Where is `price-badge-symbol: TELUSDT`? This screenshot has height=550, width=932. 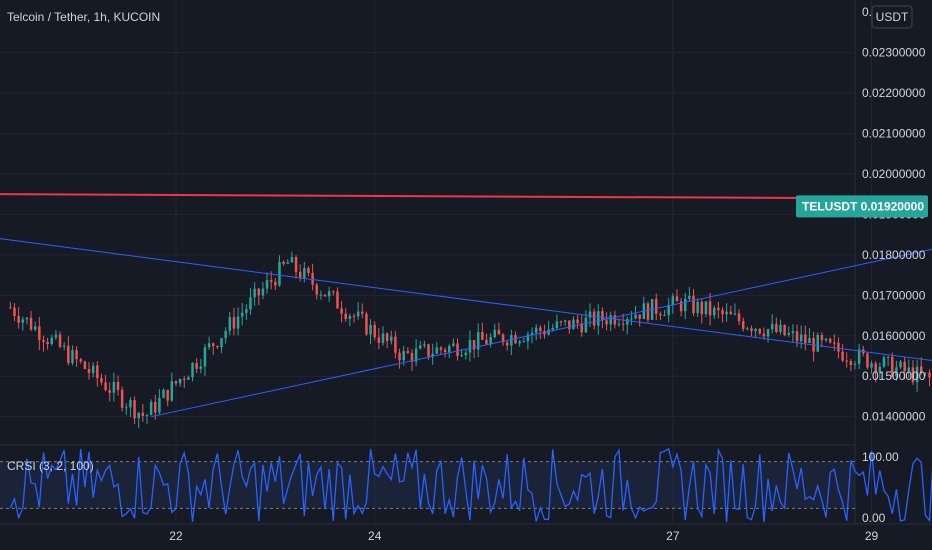
price-badge-symbol: TELUSDT is located at coordinates (830, 206).